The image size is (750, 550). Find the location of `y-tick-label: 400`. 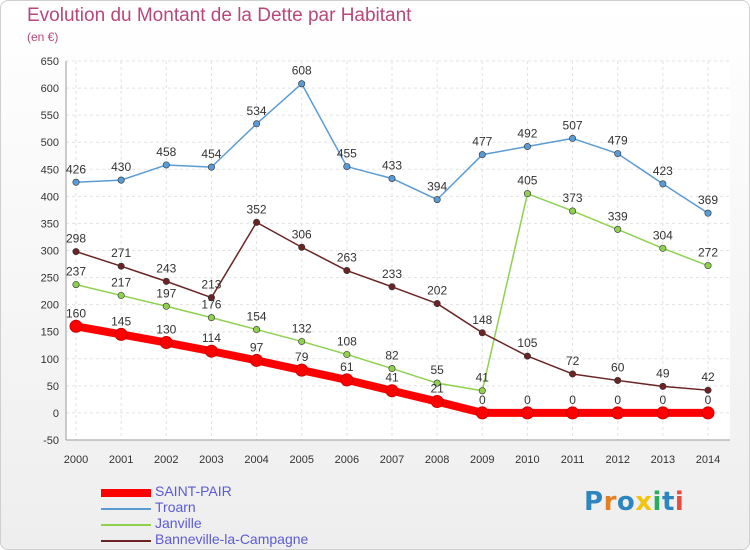

y-tick-label: 400 is located at coordinates (50, 197).